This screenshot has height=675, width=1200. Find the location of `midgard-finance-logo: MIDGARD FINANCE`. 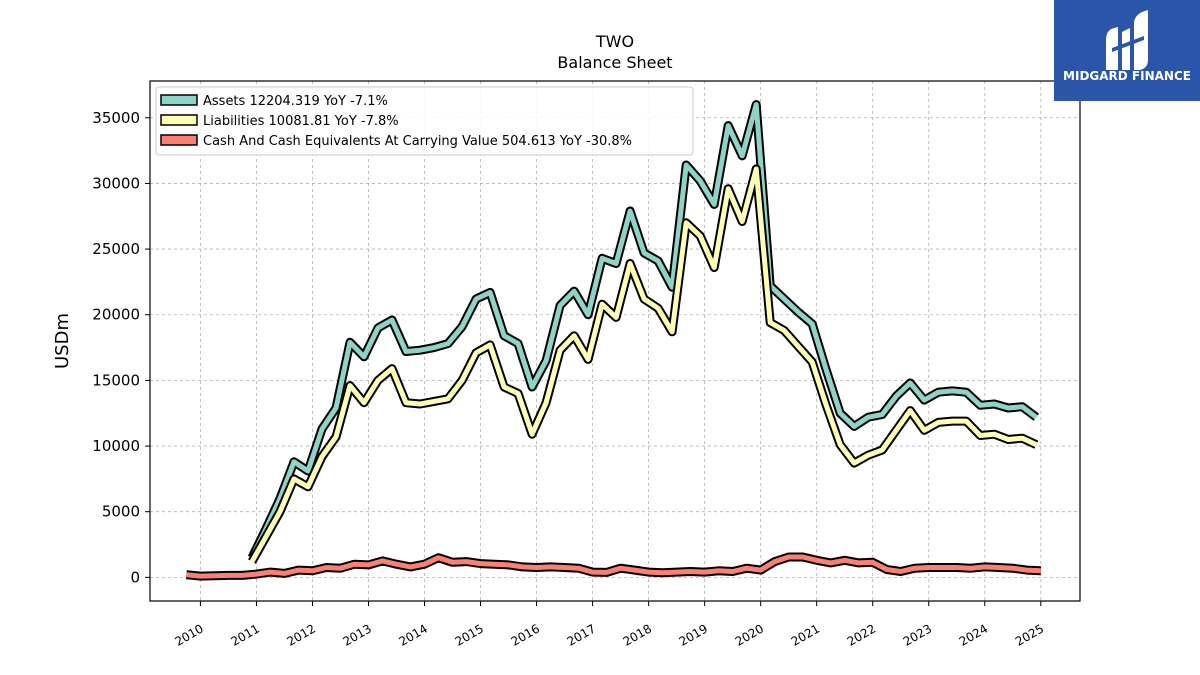

midgard-finance-logo: MIDGARD FINANCE is located at coordinates (1127, 50).